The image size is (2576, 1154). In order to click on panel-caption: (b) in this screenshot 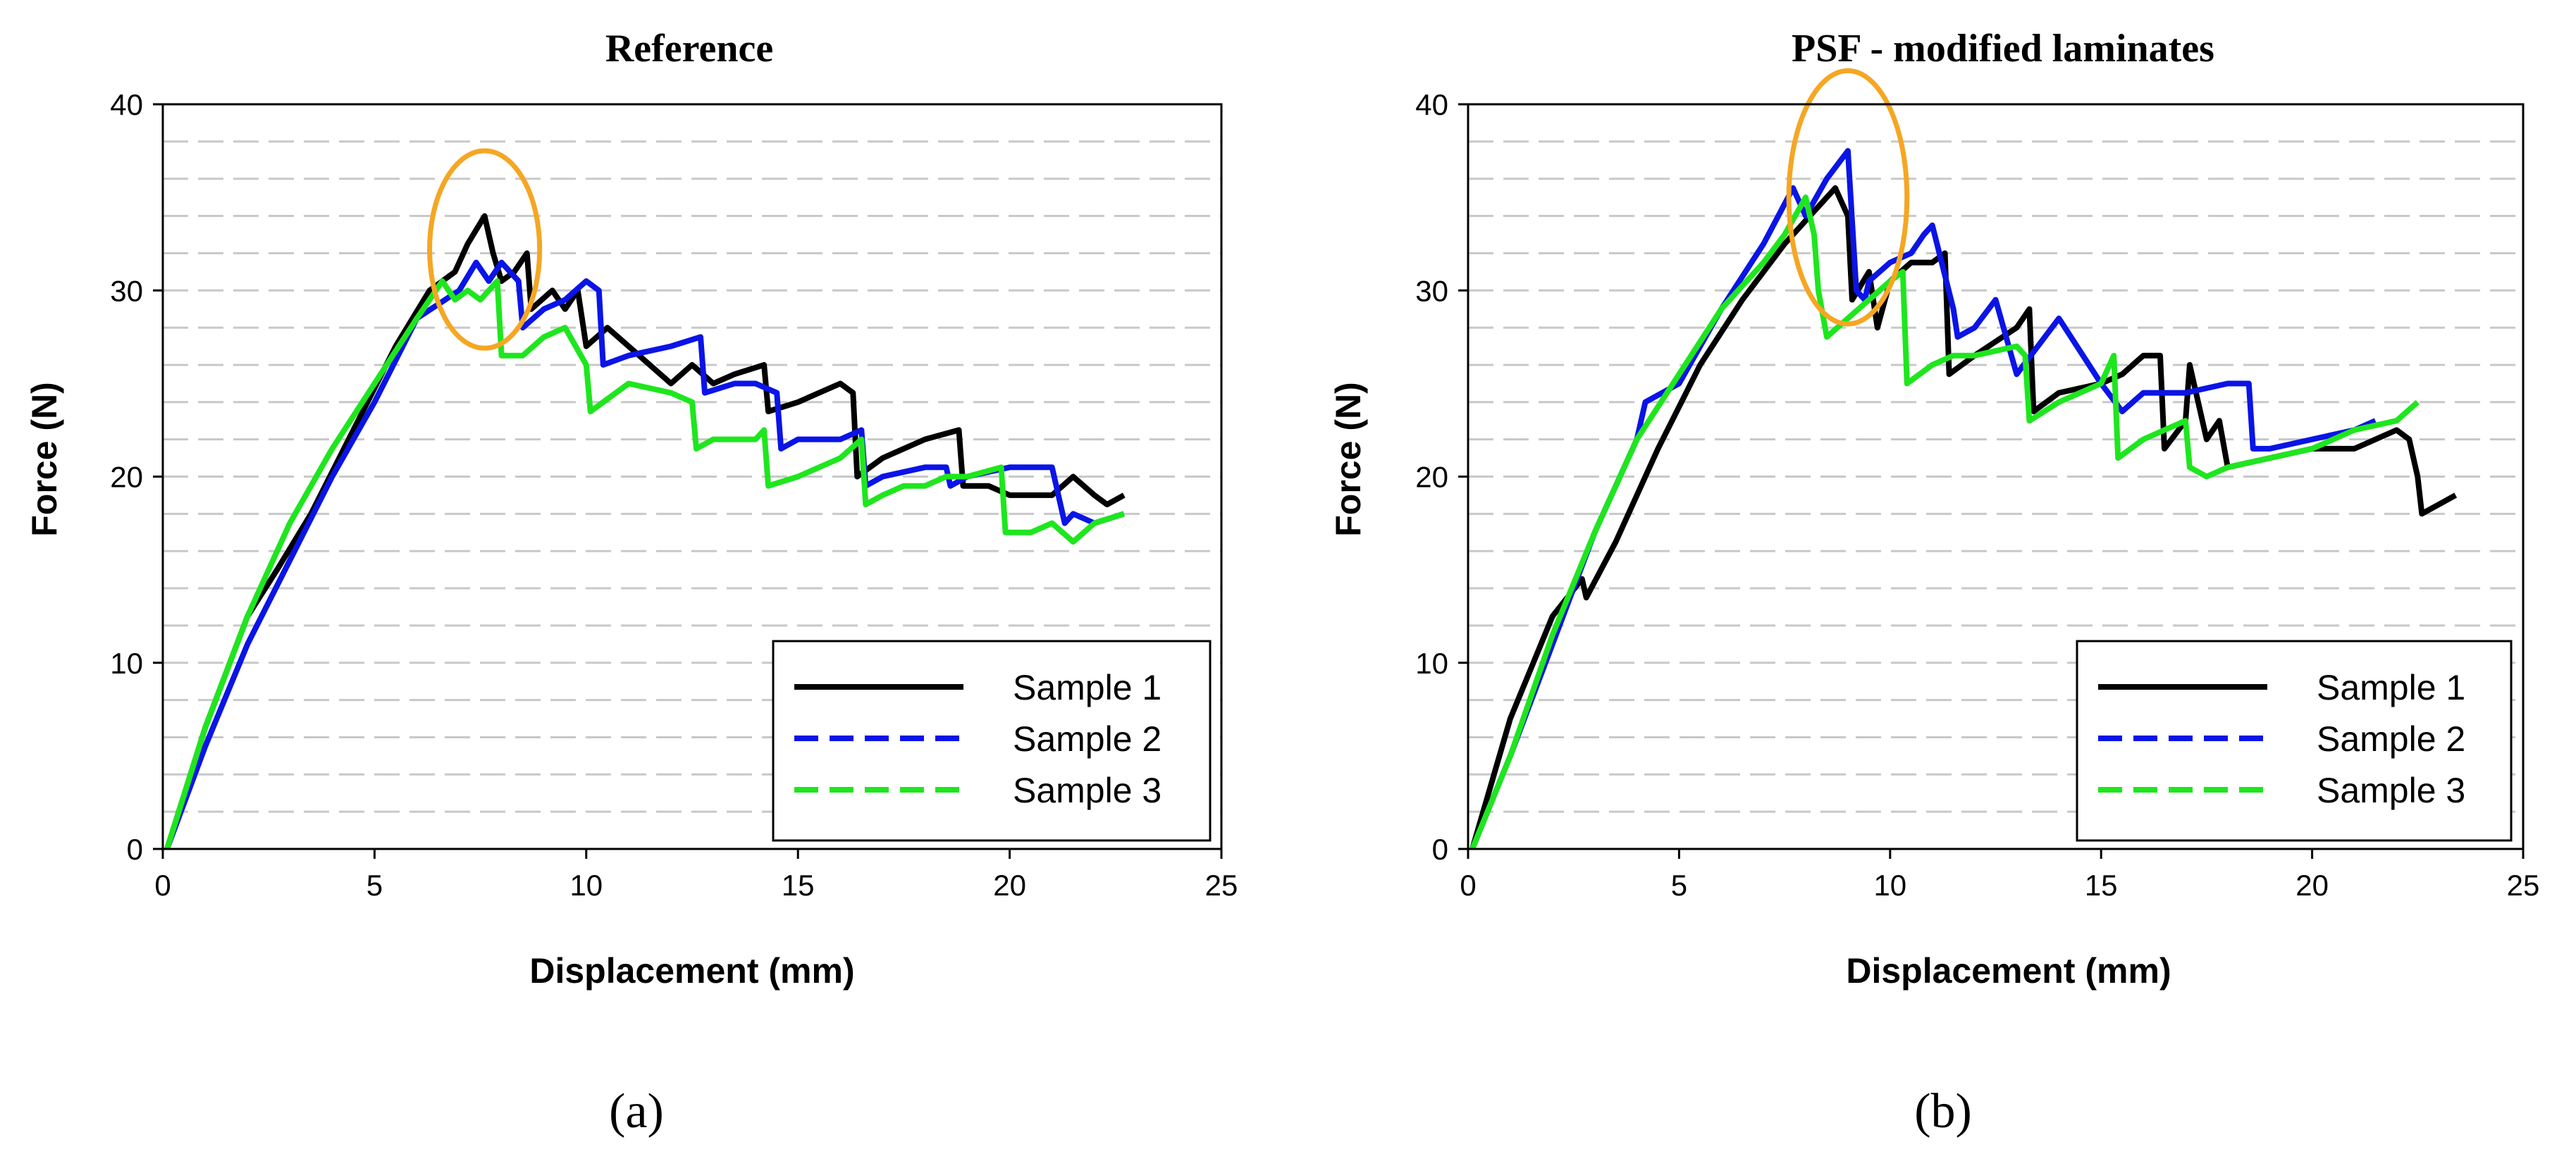, I will do `click(1943, 1111)`.